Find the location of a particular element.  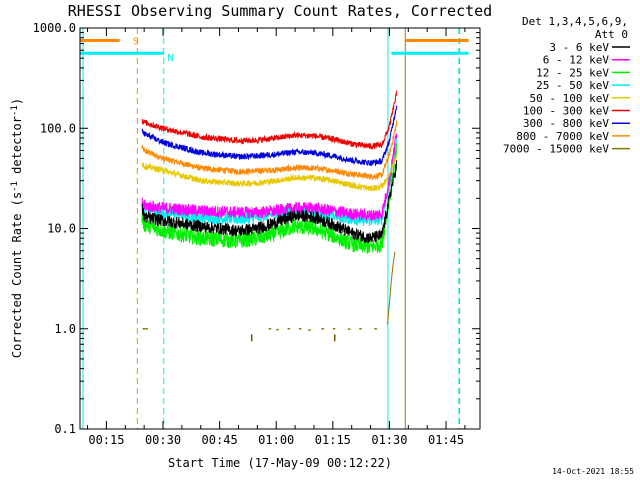

x-tick-label-5: 01:30 is located at coordinates (389, 440).